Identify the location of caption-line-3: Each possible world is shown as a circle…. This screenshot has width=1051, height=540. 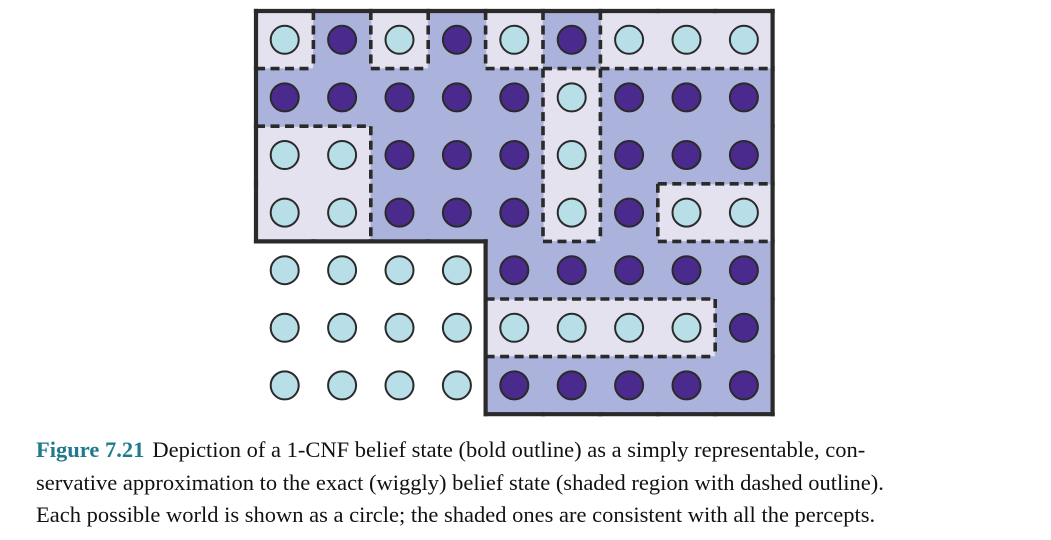
(456, 514).